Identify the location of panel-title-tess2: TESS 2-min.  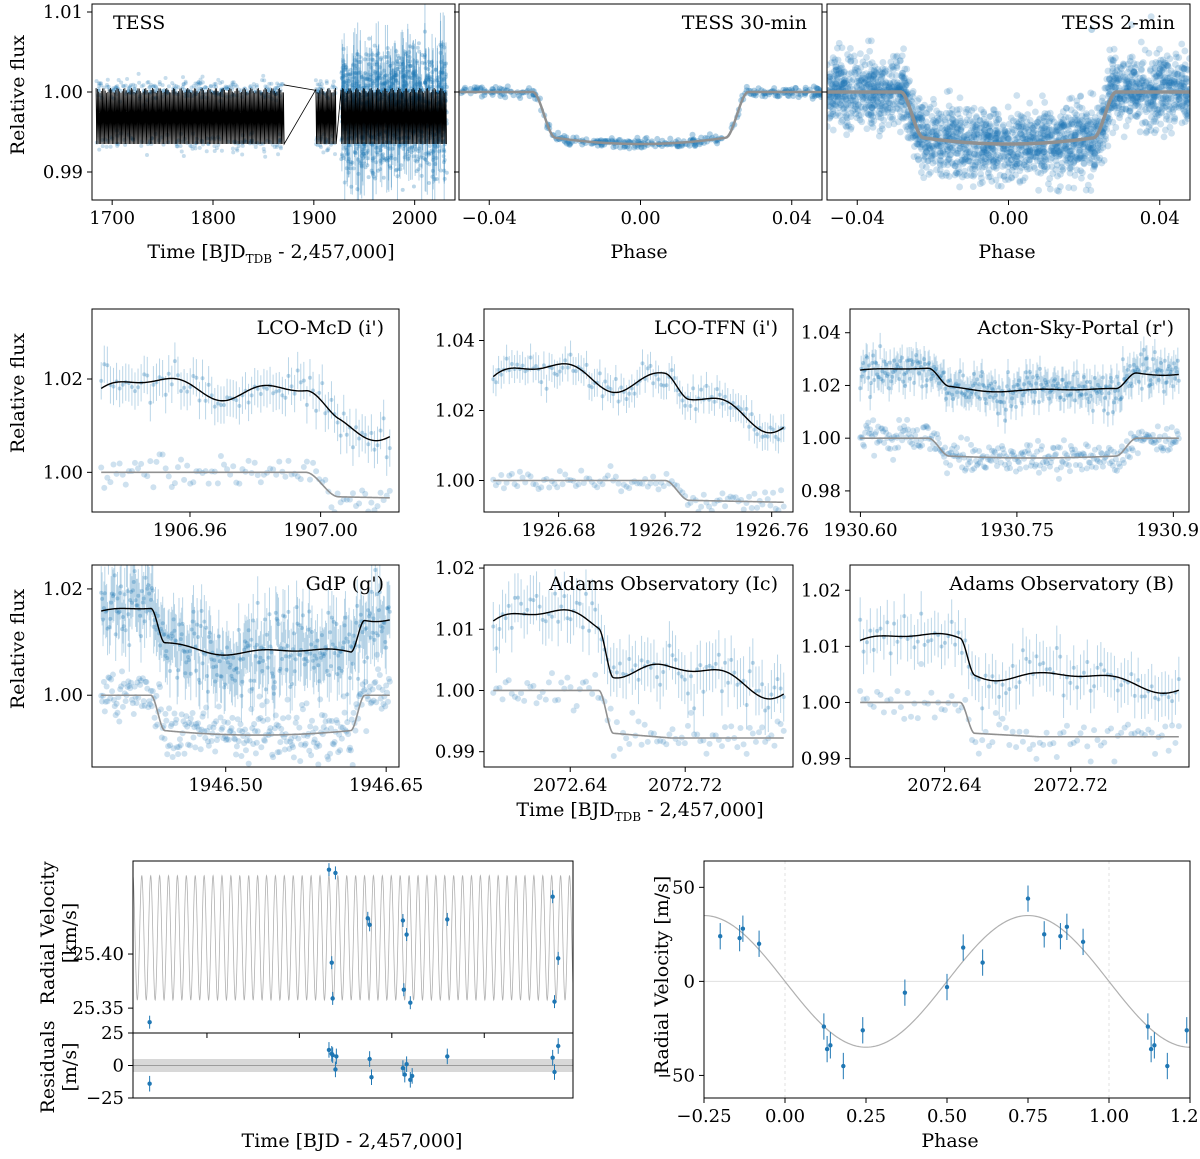
(1118, 23).